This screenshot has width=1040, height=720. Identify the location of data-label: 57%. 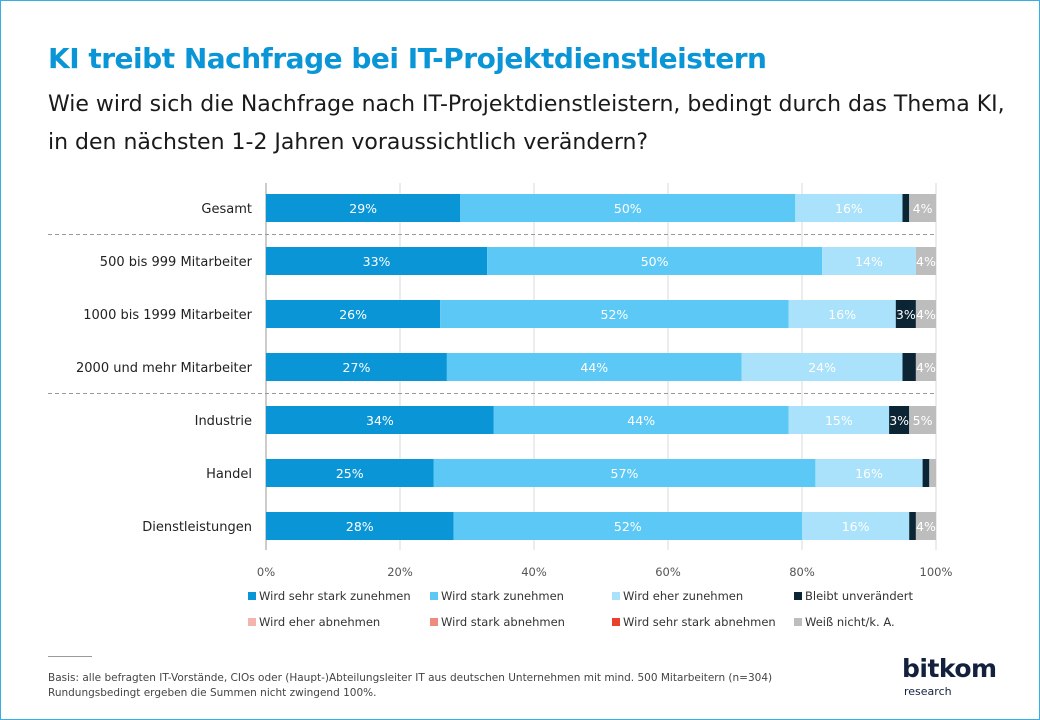
(625, 473).